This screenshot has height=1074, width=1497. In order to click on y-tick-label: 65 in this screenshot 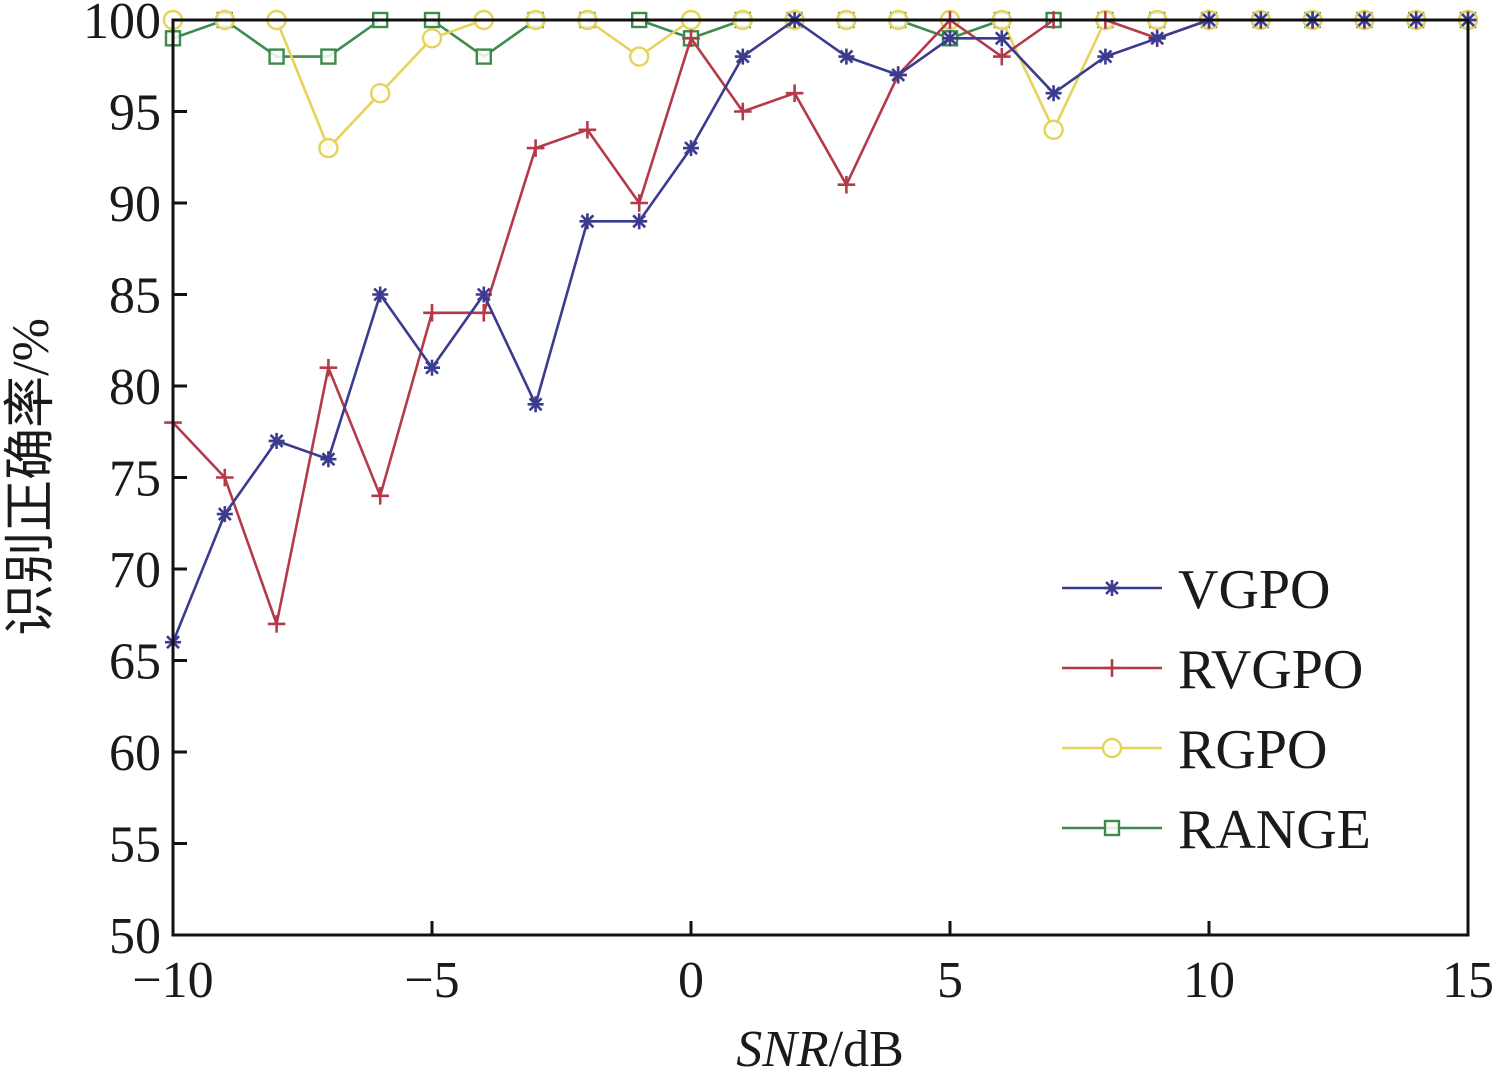, I will do `click(135, 662)`.